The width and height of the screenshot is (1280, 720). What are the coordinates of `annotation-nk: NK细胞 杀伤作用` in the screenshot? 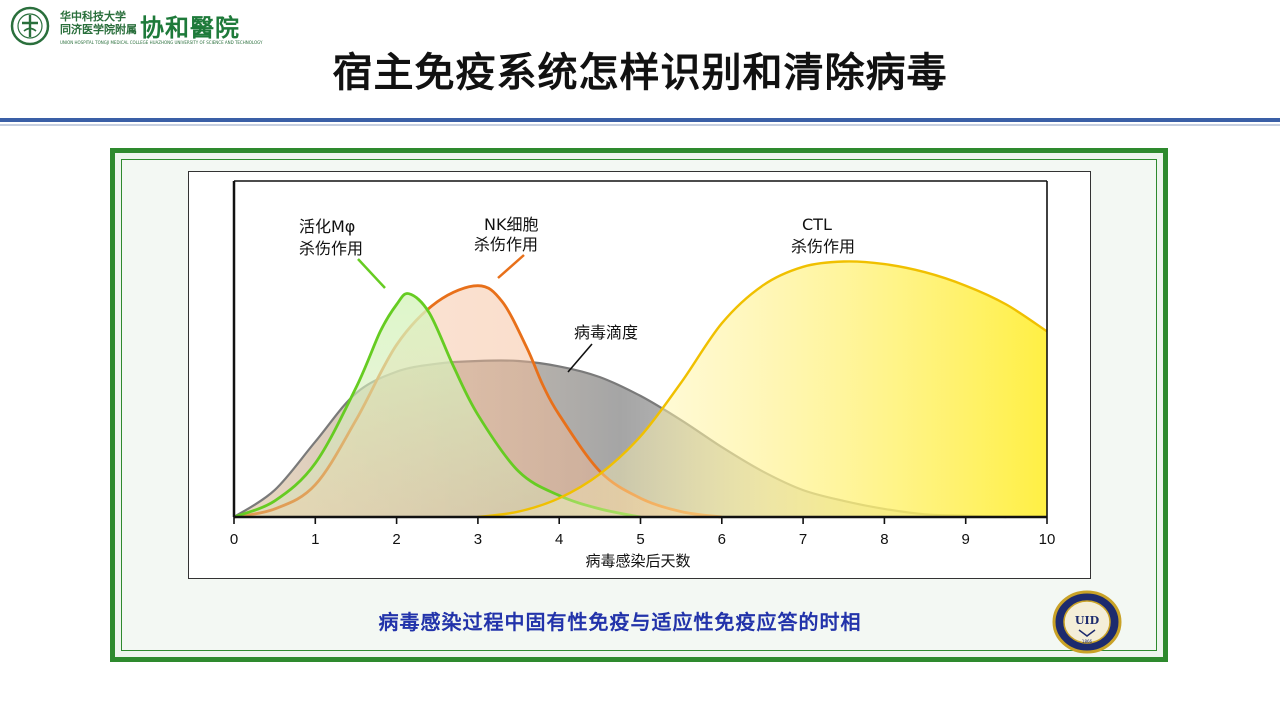 It's located at (506, 234).